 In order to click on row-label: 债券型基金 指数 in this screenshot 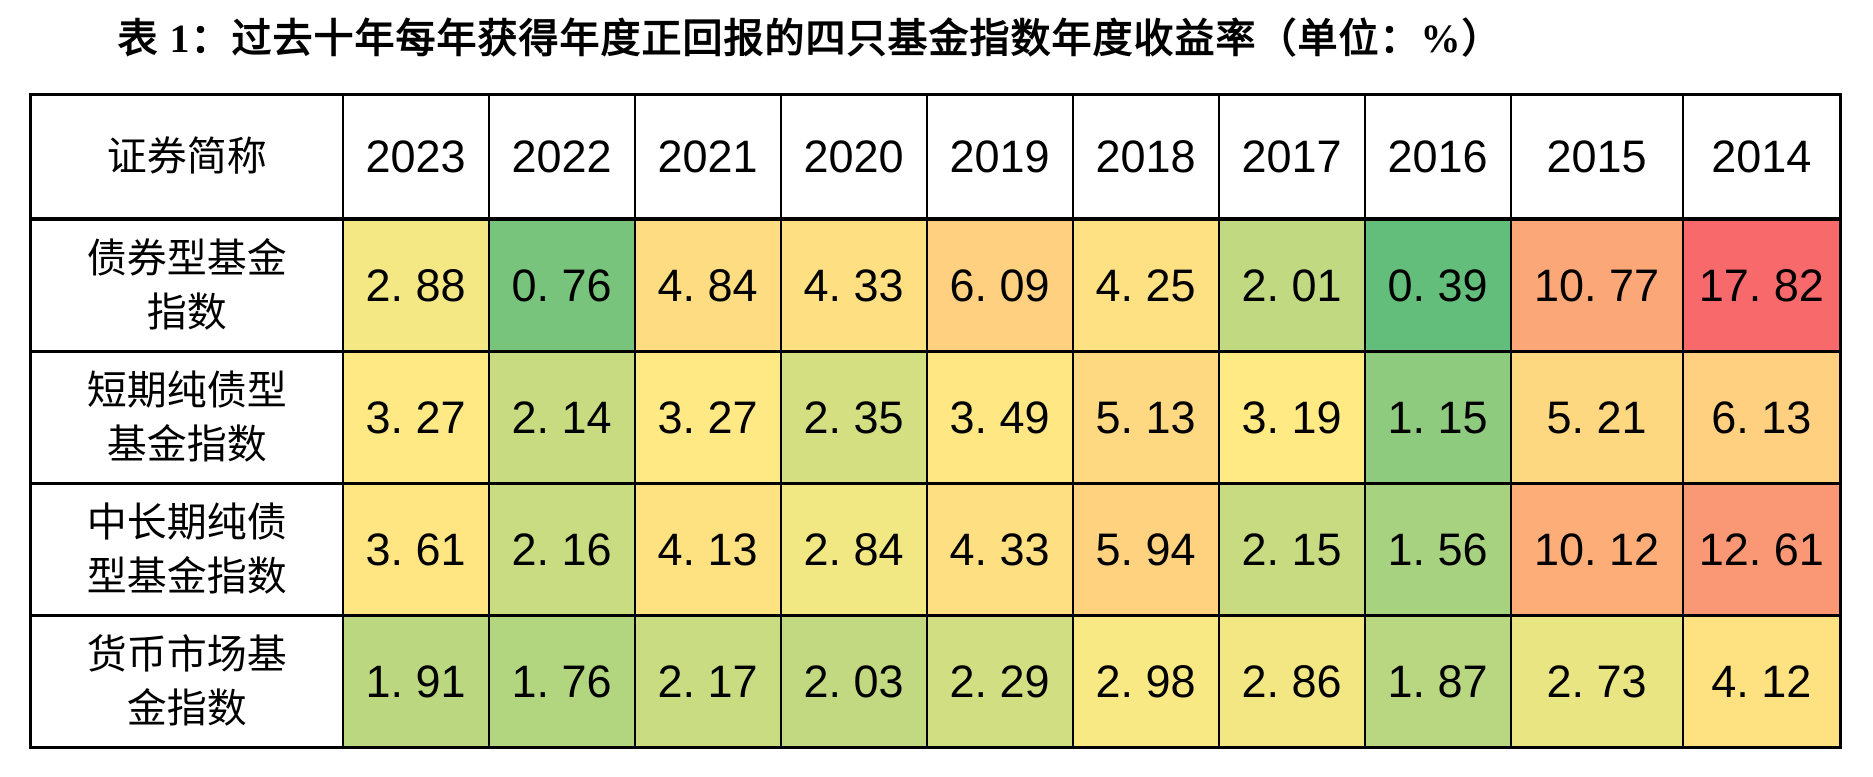, I will do `click(186, 285)`.